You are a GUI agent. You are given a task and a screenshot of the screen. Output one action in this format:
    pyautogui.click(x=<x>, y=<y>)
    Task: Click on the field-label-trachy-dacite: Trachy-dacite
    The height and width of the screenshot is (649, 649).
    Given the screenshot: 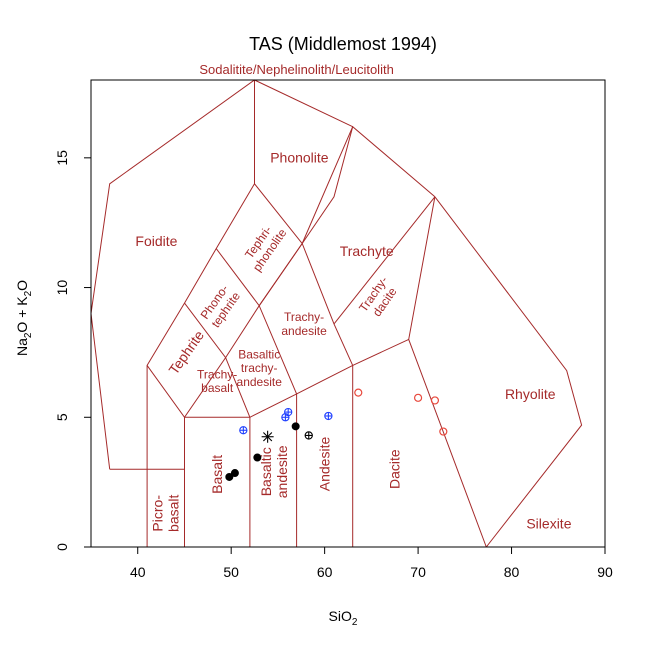 What is the action you would take?
    pyautogui.click(x=379, y=298)
    